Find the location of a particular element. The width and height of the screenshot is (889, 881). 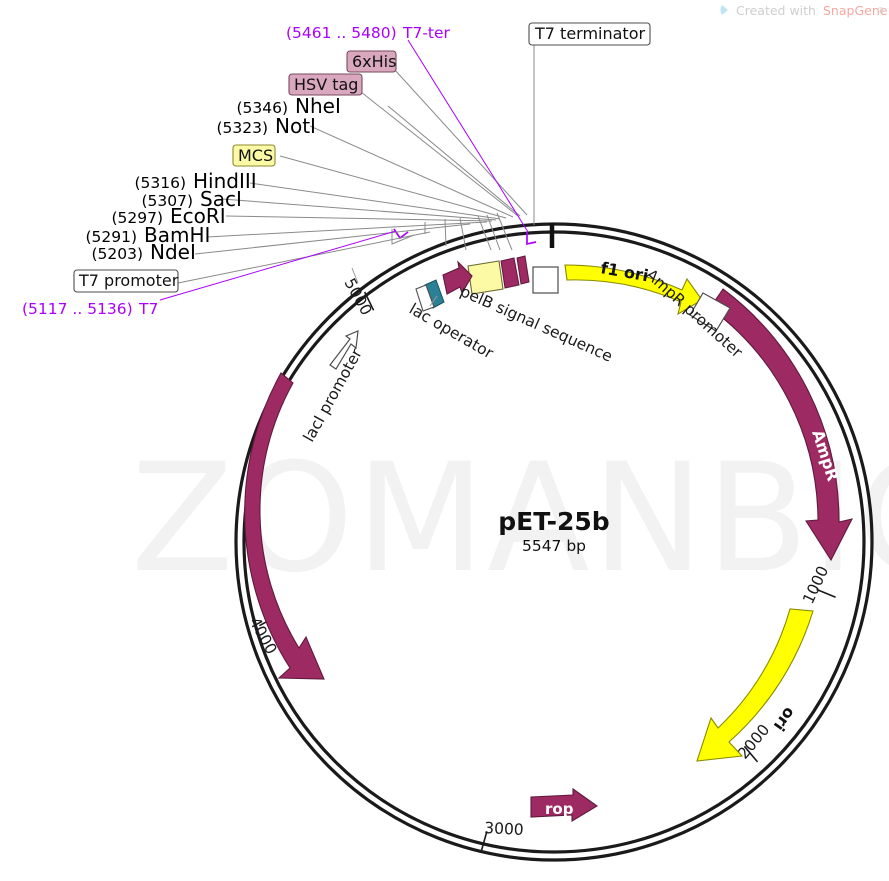

site-position: (5323) is located at coordinates (242, 128).